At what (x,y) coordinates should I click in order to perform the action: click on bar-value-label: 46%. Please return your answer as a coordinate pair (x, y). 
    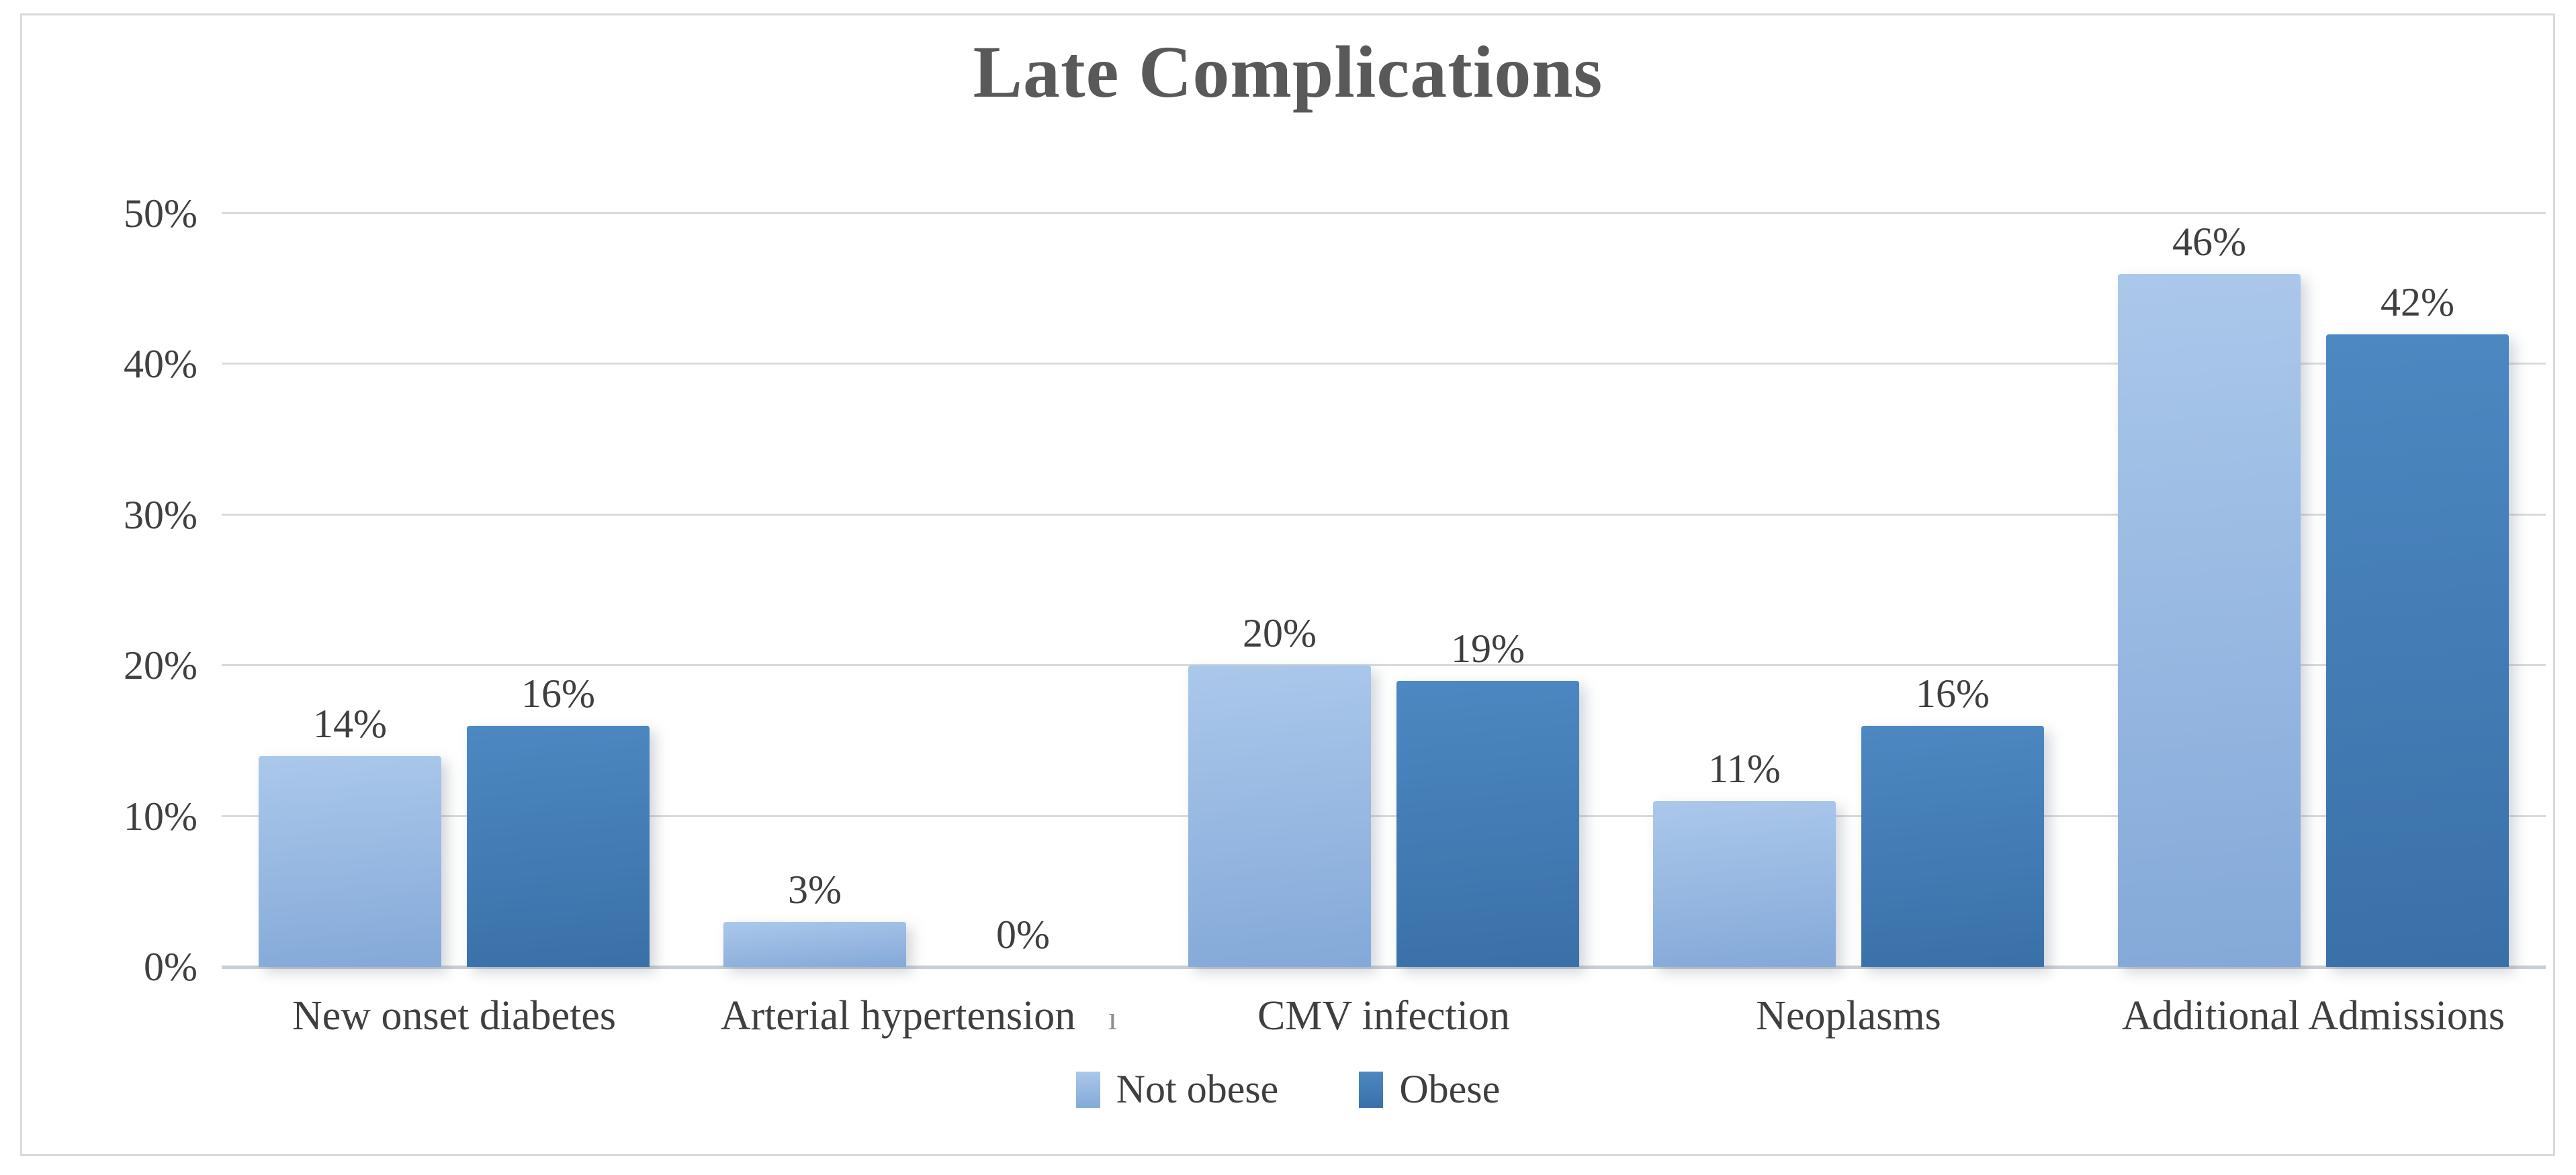
    Looking at the image, I should click on (2209, 241).